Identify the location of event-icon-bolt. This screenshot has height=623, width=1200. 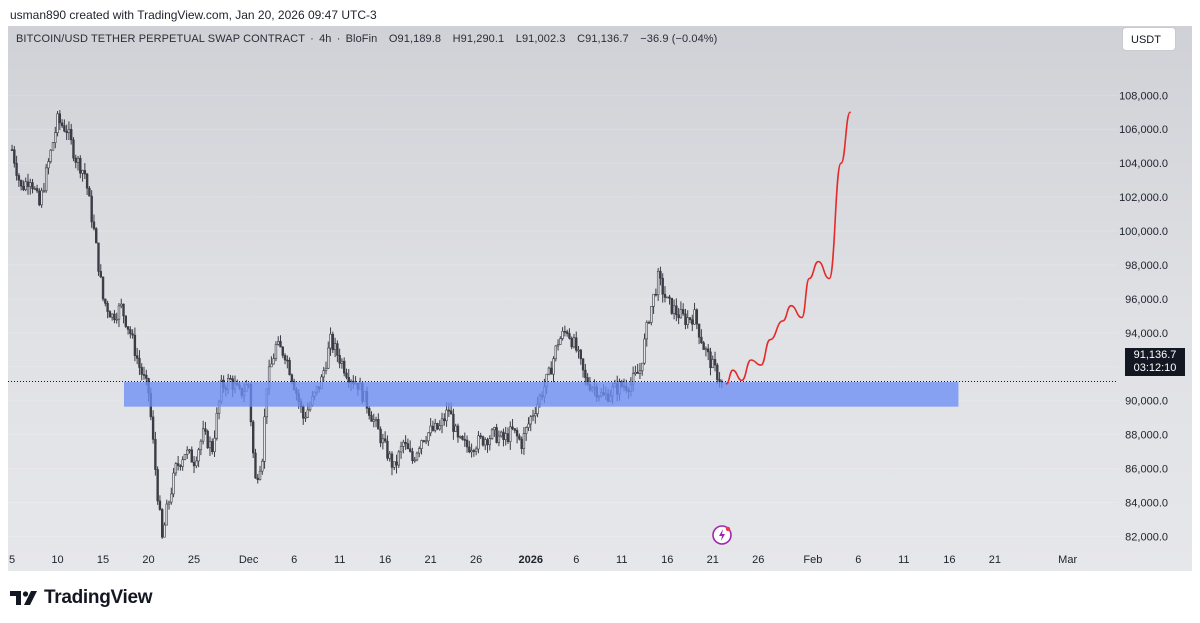
(722, 535).